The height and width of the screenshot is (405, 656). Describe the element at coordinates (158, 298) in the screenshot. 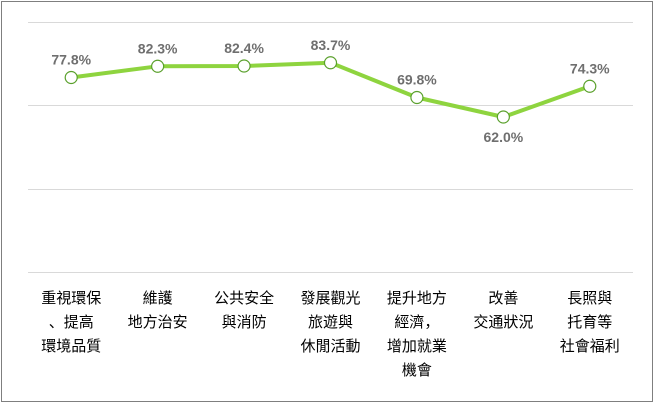

I see `category-label-1-line-0: 維護` at that location.